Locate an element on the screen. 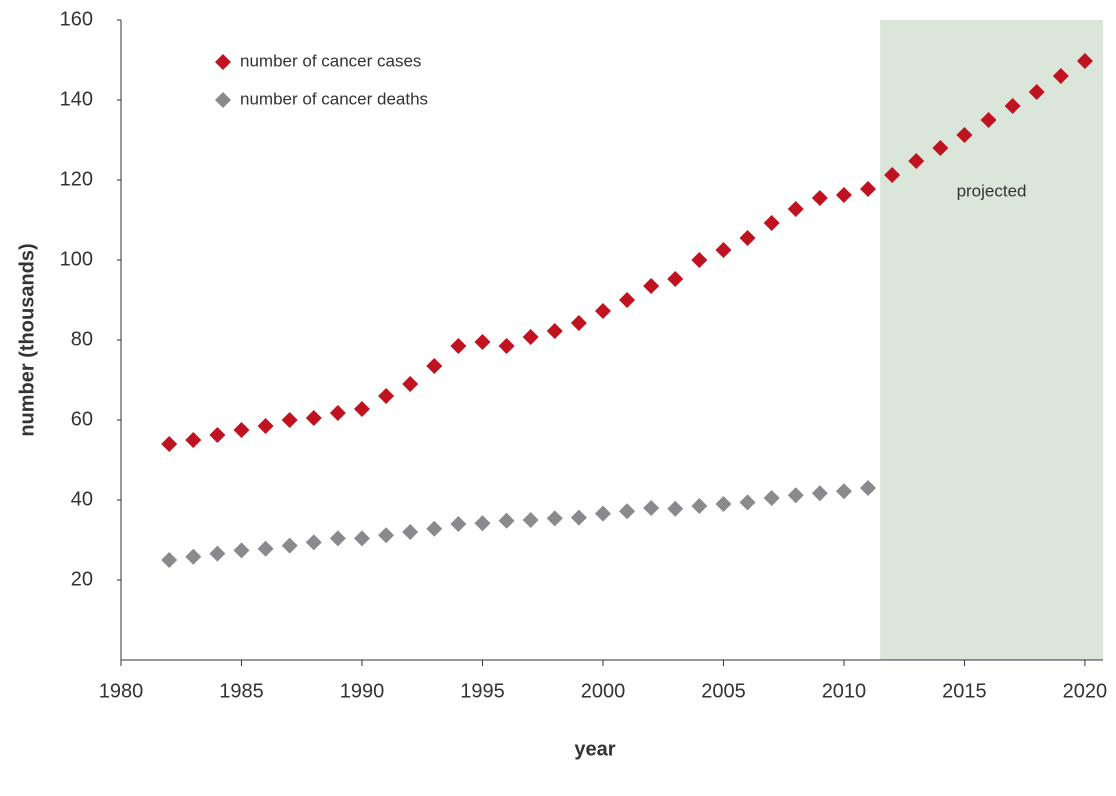 Image resolution: width=1116 pixels, height=796 pixels. x-tick-label: 1985 is located at coordinates (241, 691).